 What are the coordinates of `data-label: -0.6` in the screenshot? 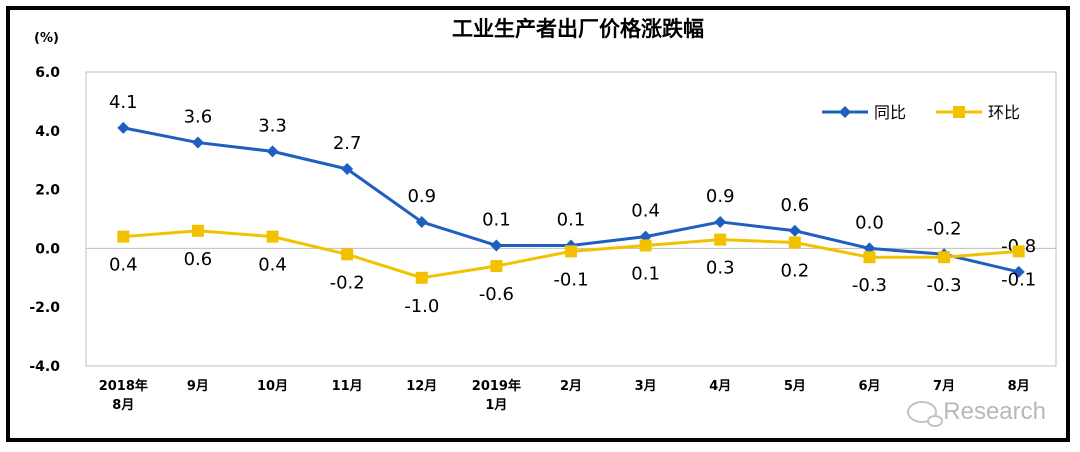 It's located at (496, 294).